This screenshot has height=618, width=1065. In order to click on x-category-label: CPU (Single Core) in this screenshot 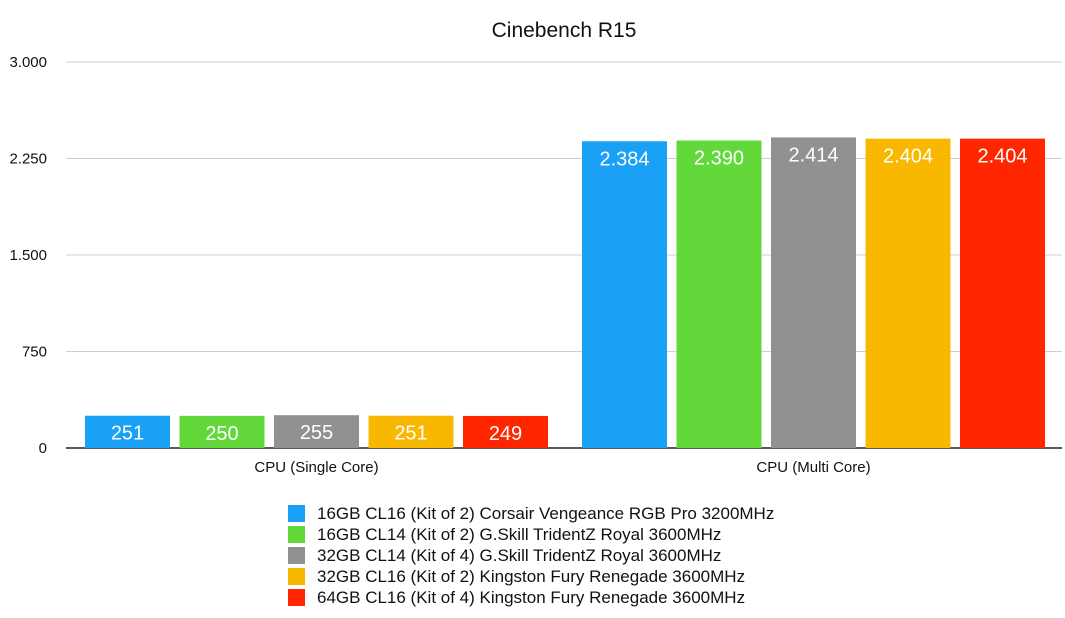, I will do `click(316, 467)`.